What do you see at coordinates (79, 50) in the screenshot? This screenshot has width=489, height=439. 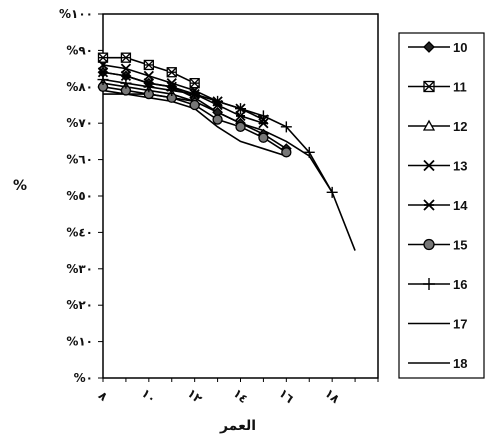 I see `y-tick-label: %٩٠` at bounding box center [79, 50].